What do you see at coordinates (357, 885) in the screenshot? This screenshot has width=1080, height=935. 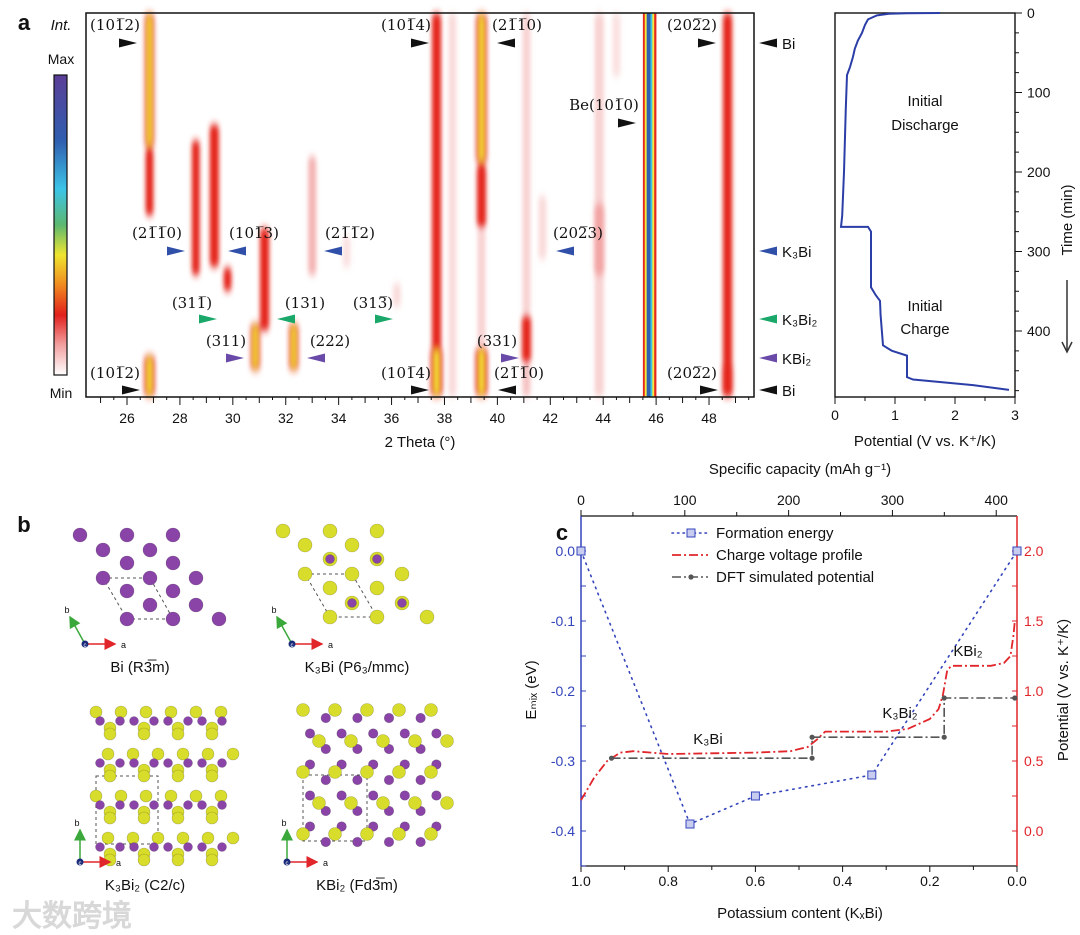 I see `structure-label: KBi₂ (Fd3̅m)` at bounding box center [357, 885].